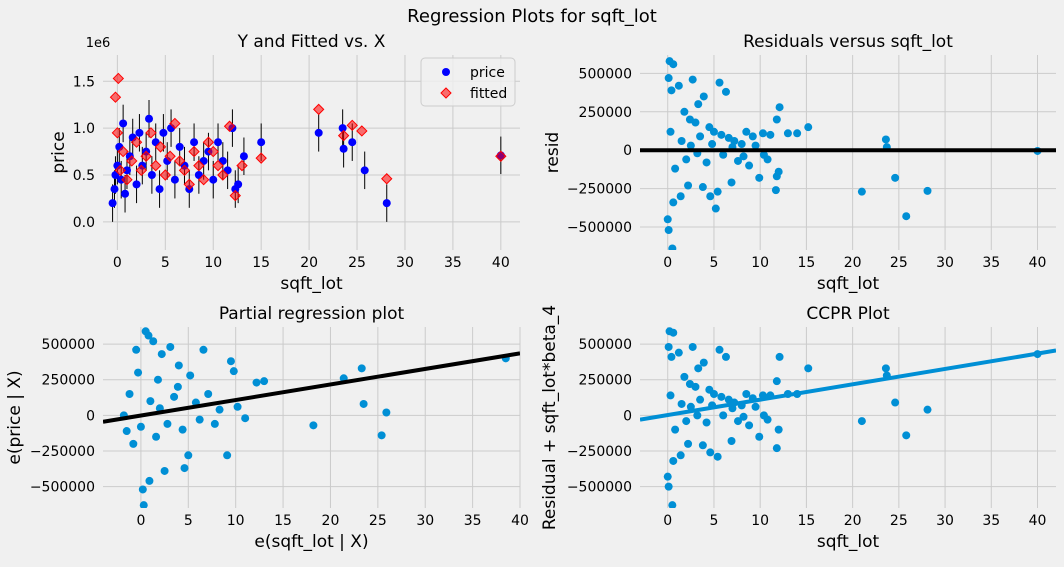 The width and height of the screenshot is (1064, 567). I want to click on x-tick-label: 30, so click(425, 521).